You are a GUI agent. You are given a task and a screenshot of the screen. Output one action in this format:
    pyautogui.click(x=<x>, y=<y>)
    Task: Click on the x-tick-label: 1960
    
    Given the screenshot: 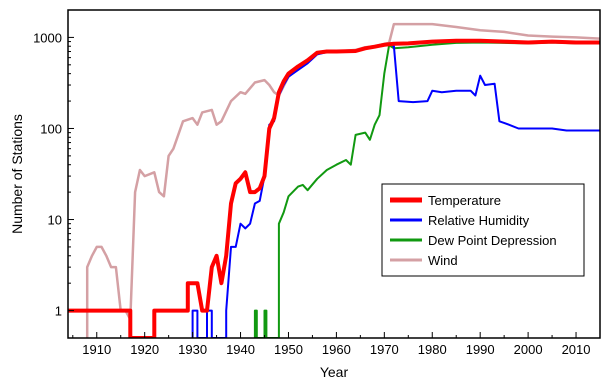 What is the action you would take?
    pyautogui.click(x=336, y=349)
    